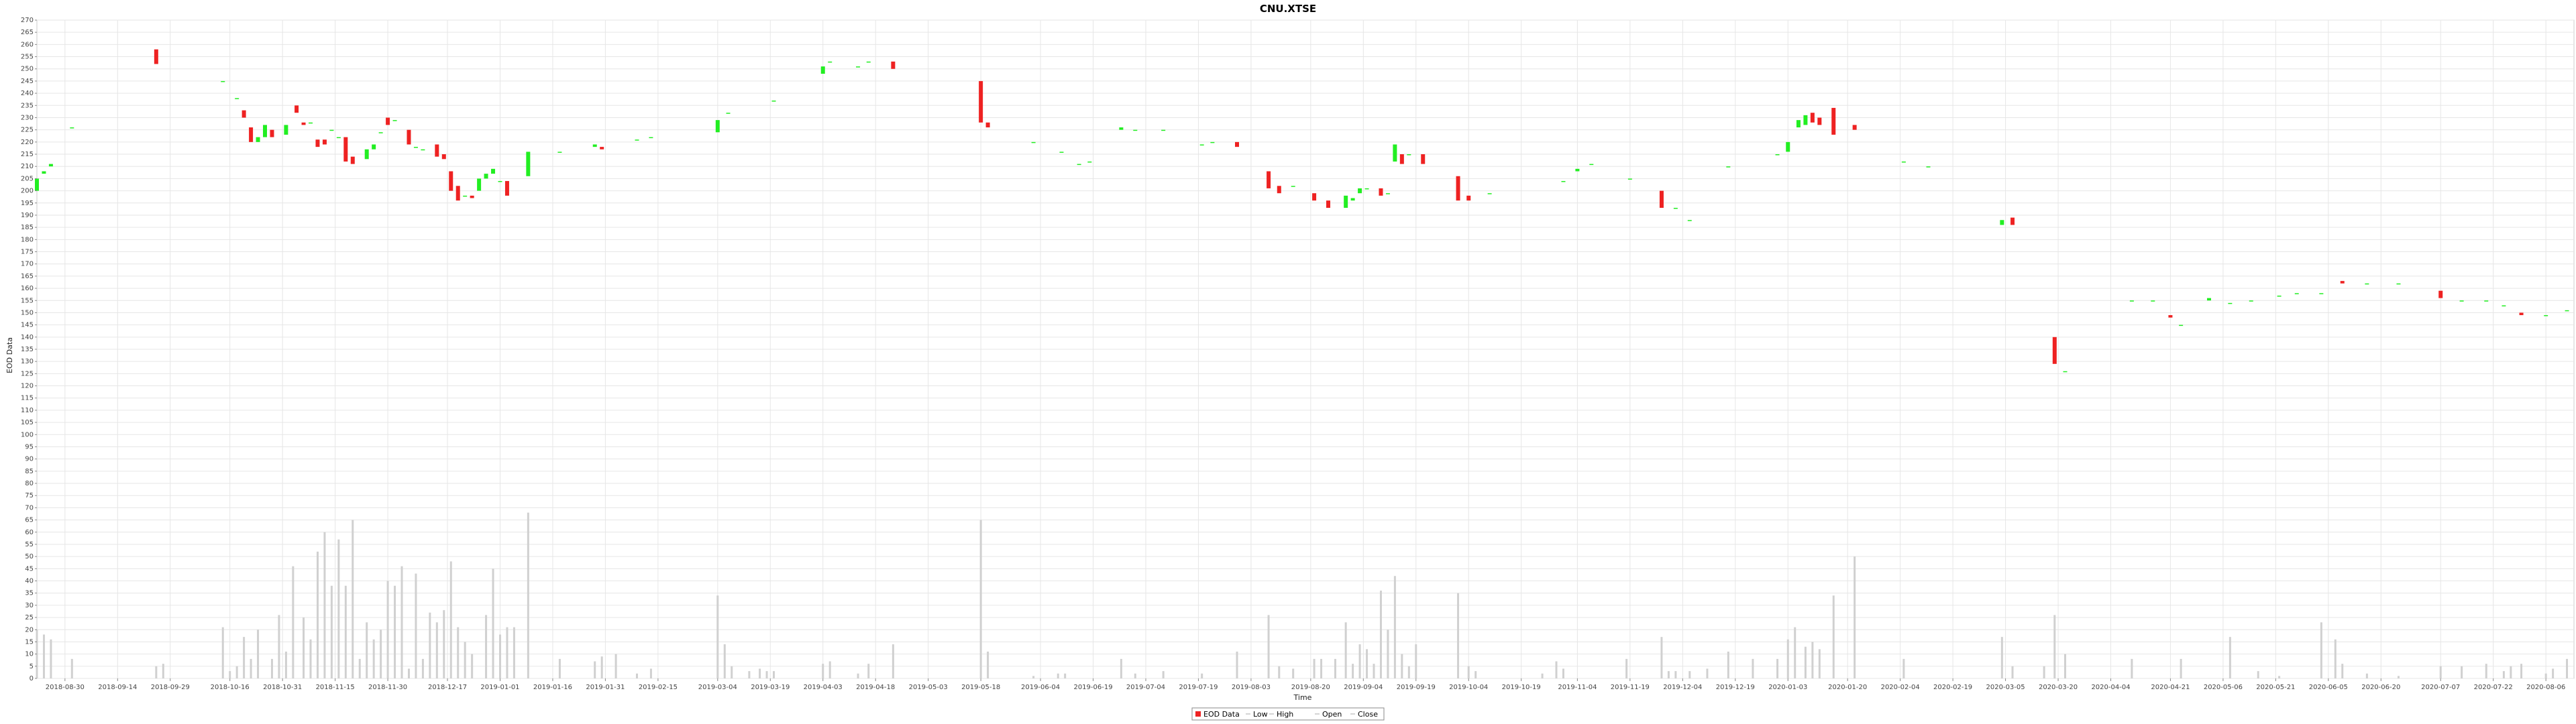 Image resolution: width=2576 pixels, height=724 pixels. Describe the element at coordinates (27, 227) in the screenshot. I see `y-tick-label: 185` at that location.